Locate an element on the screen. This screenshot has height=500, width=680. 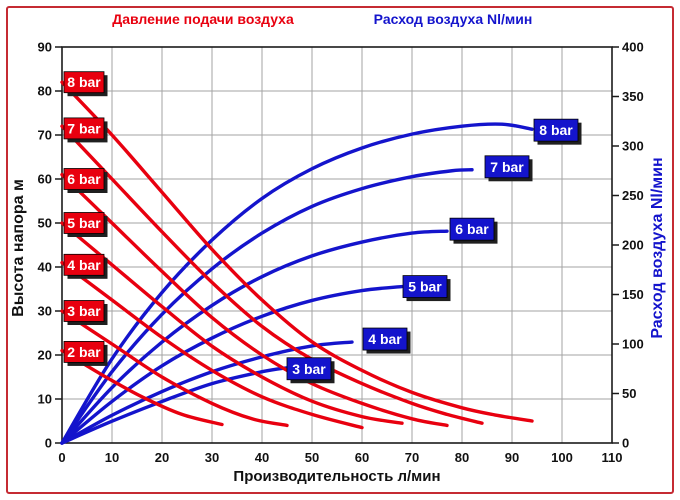
curve-red-2bar is located at coordinates (142, 387).